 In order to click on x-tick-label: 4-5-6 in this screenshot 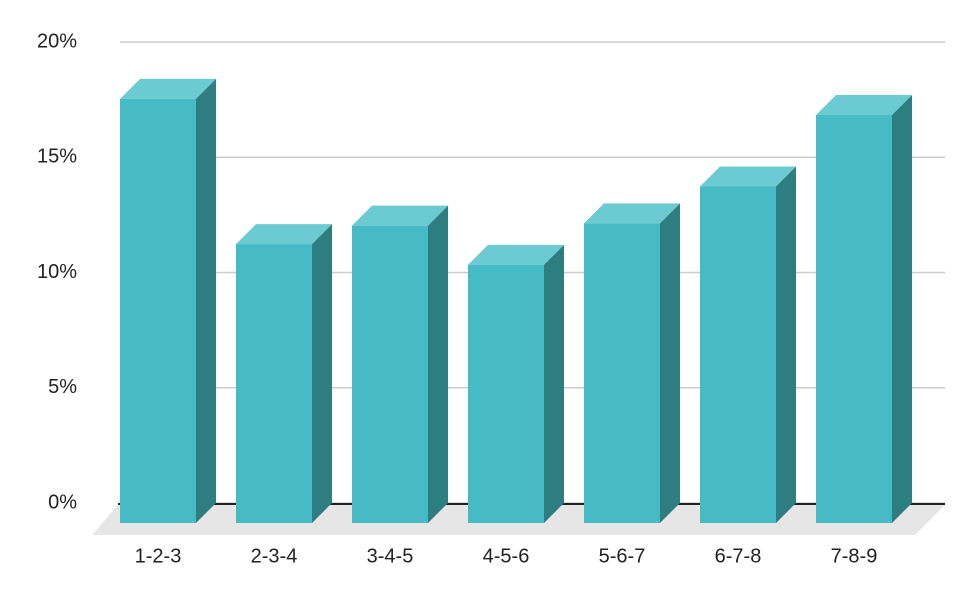, I will do `click(506, 556)`.